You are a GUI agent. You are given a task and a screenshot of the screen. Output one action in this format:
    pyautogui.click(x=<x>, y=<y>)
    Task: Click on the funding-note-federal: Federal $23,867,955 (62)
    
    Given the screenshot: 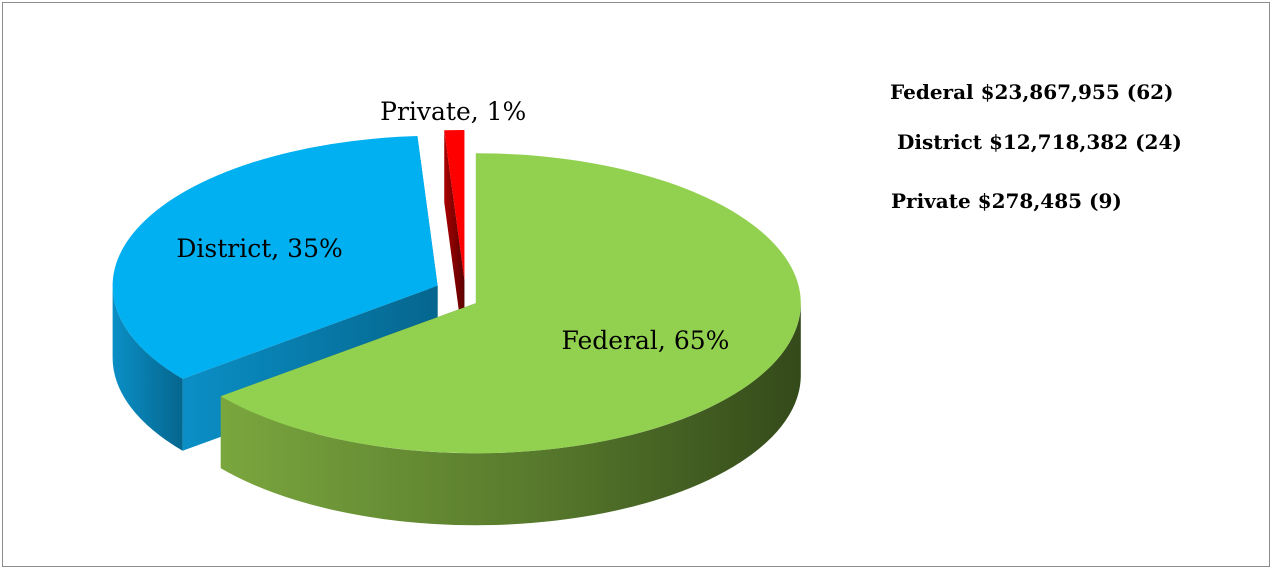 What is the action you would take?
    pyautogui.click(x=1032, y=92)
    